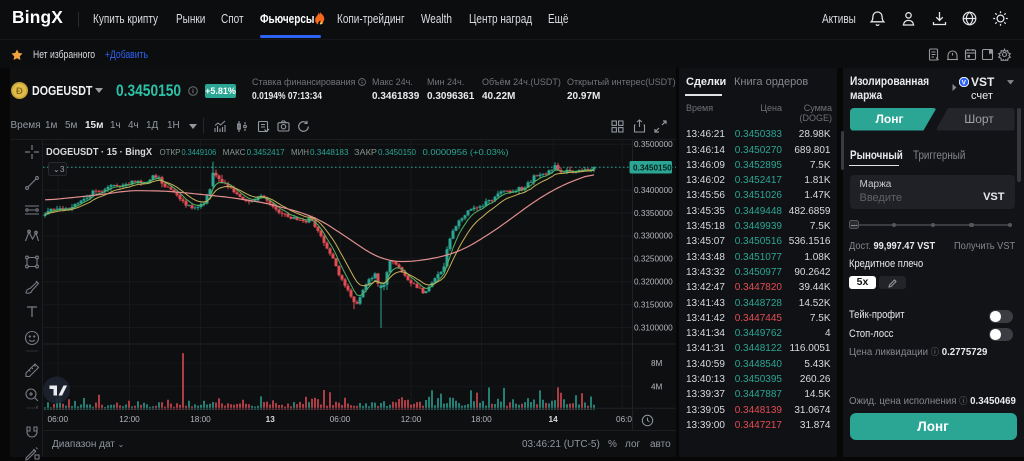 This screenshot has height=461, width=1024. Describe the element at coordinates (653, 304) in the screenshot. I see `svg-text: 0.3150000` at that location.